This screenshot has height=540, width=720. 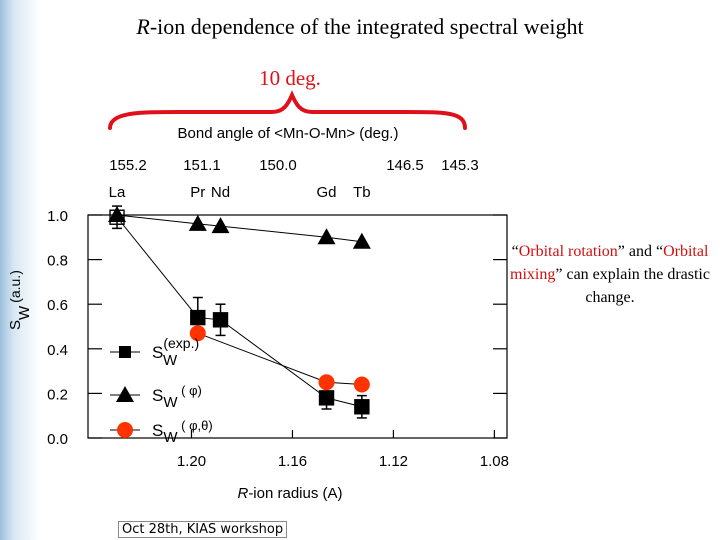 I want to click on ion-label-4: Tb, so click(x=362, y=192).